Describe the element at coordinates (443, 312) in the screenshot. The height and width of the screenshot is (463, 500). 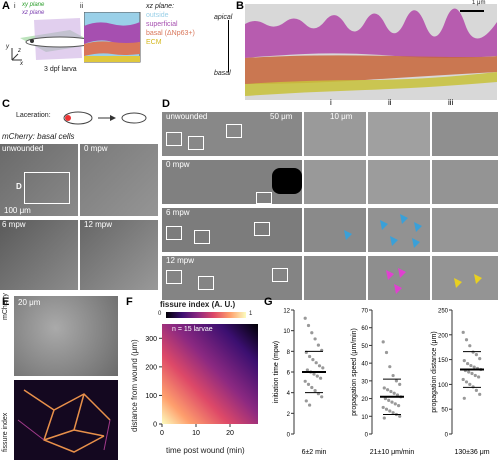
I see `g-ytick-label: 250` at that location.